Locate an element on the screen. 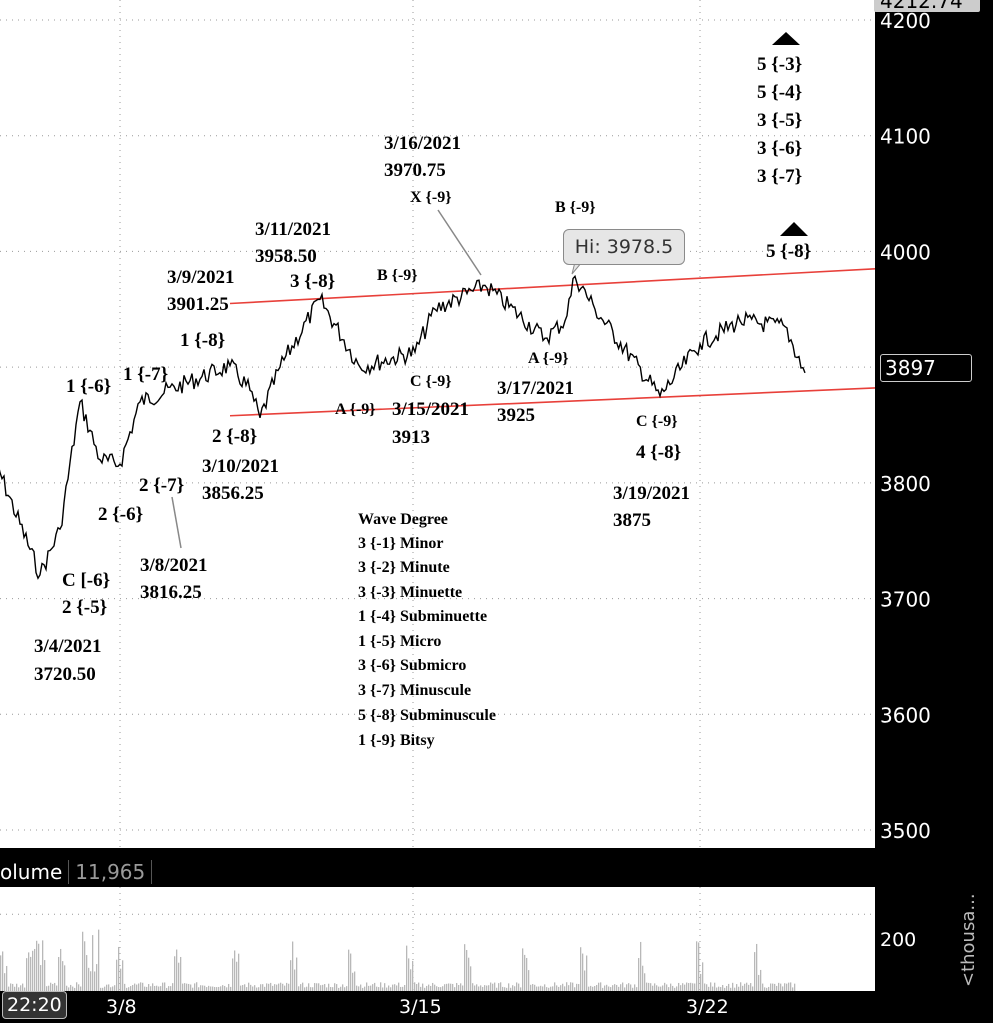 Image resolution: width=993 pixels, height=1023 pixels. legend-item: 3 {-2} Minute is located at coordinates (404, 567).